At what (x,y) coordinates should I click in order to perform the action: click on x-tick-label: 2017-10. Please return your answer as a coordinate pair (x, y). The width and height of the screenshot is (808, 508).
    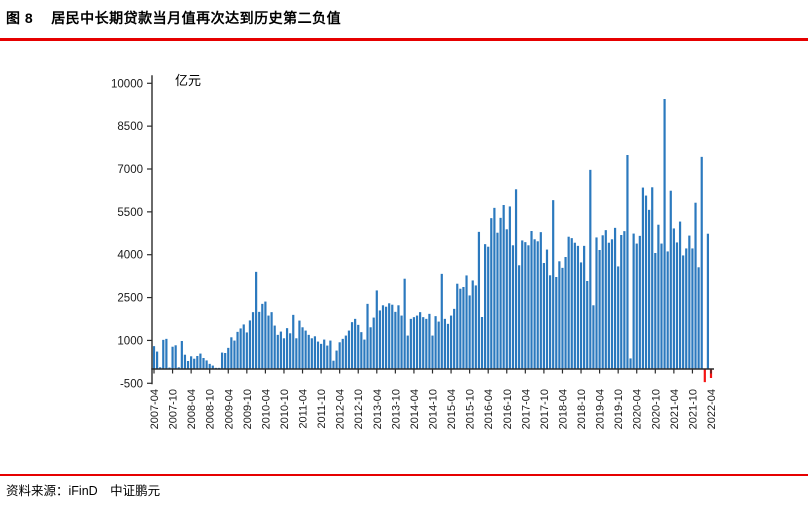
    Looking at the image, I should click on (545, 409).